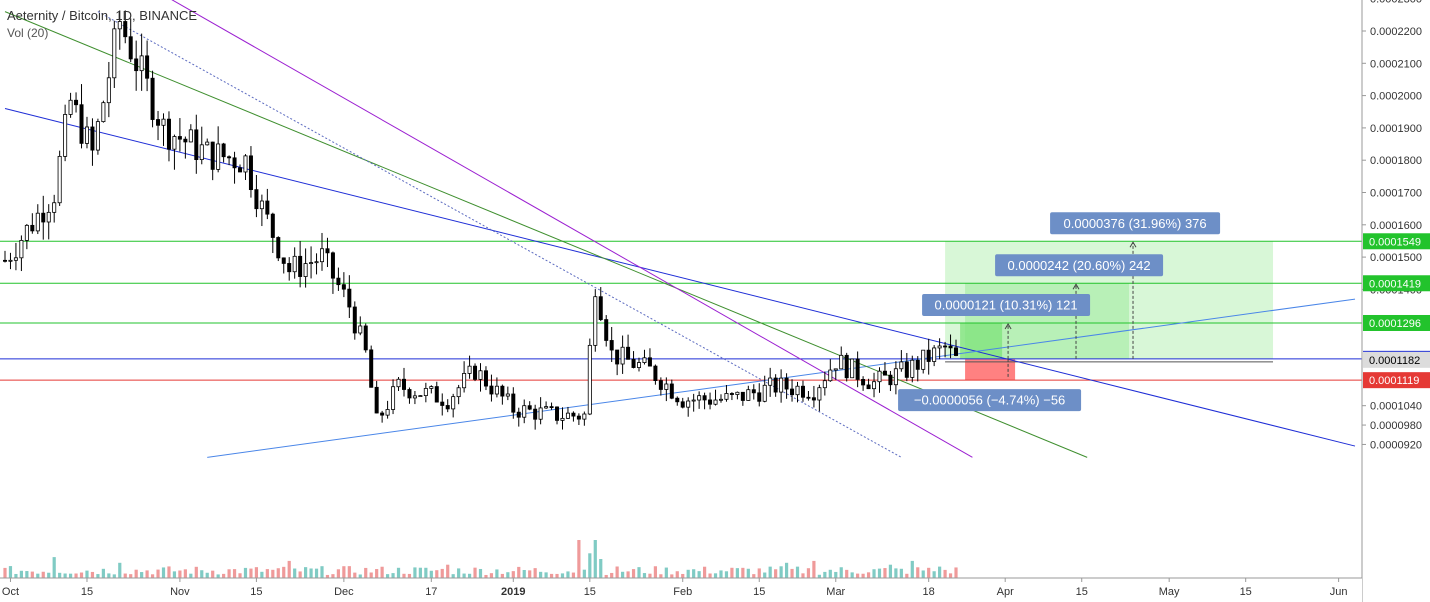 Image resolution: width=1430 pixels, height=602 pixels. Describe the element at coordinates (1395, 284) in the screenshot. I see `price-badge-1: 0.0001419` at that location.